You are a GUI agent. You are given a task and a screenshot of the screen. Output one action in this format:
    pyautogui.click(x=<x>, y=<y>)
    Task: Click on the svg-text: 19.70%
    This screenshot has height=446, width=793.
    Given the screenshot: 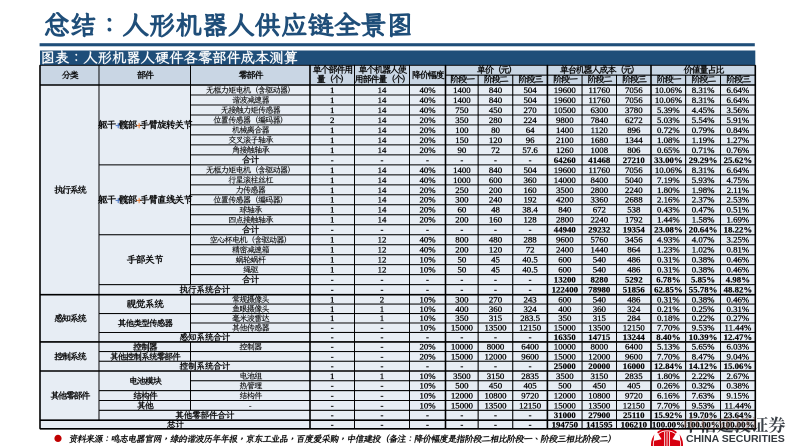 What is the action you would take?
    pyautogui.click(x=703, y=415)
    